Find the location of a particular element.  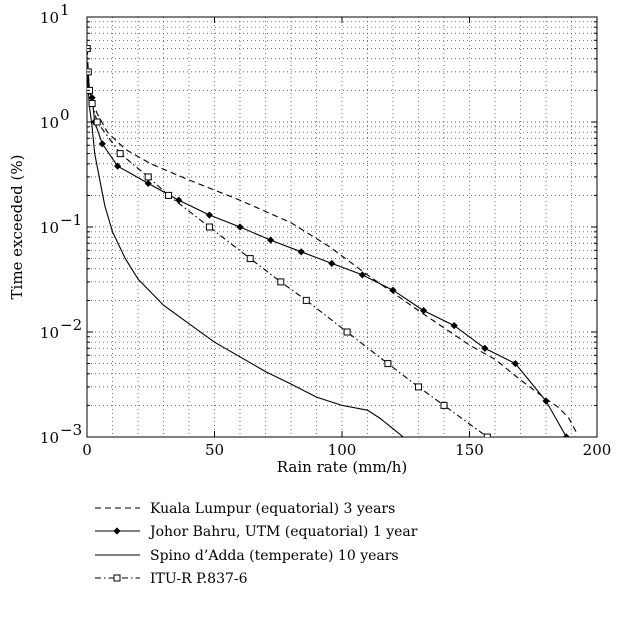

x-axis-label: Rain rate (mm/h) is located at coordinates (342, 467).